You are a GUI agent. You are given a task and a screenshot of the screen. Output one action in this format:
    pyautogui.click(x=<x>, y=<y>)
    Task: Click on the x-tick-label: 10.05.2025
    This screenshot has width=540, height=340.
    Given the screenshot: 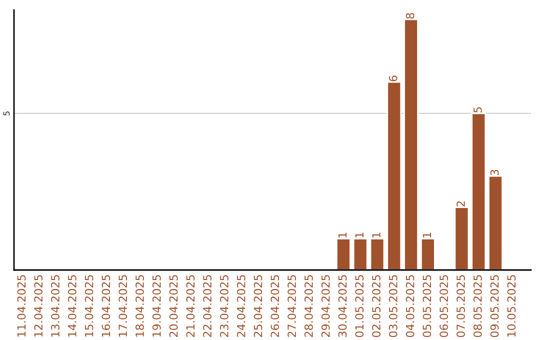 What is the action you would take?
    pyautogui.click(x=511, y=306)
    